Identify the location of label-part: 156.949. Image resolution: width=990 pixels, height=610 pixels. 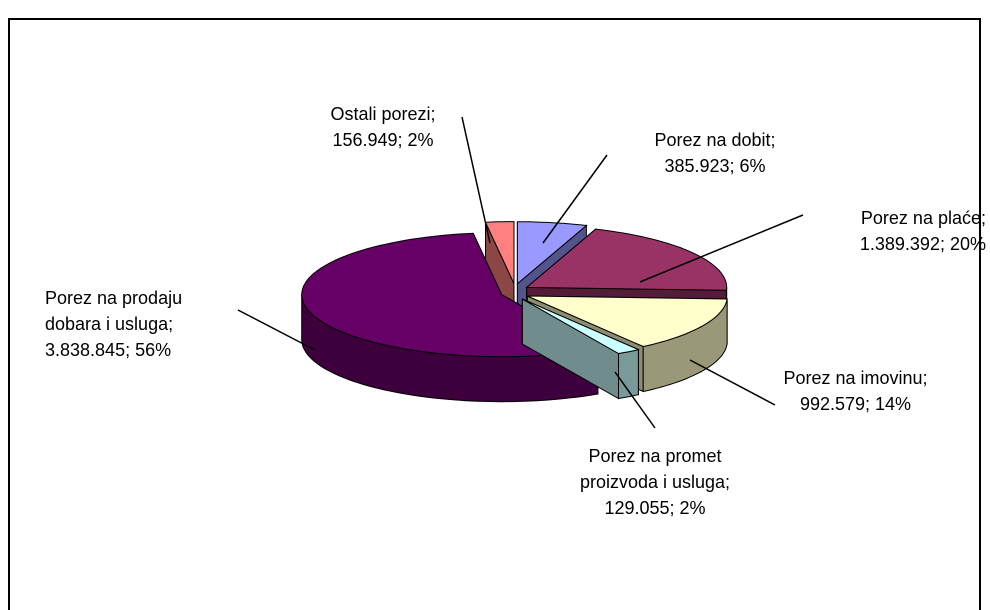
(365, 140).